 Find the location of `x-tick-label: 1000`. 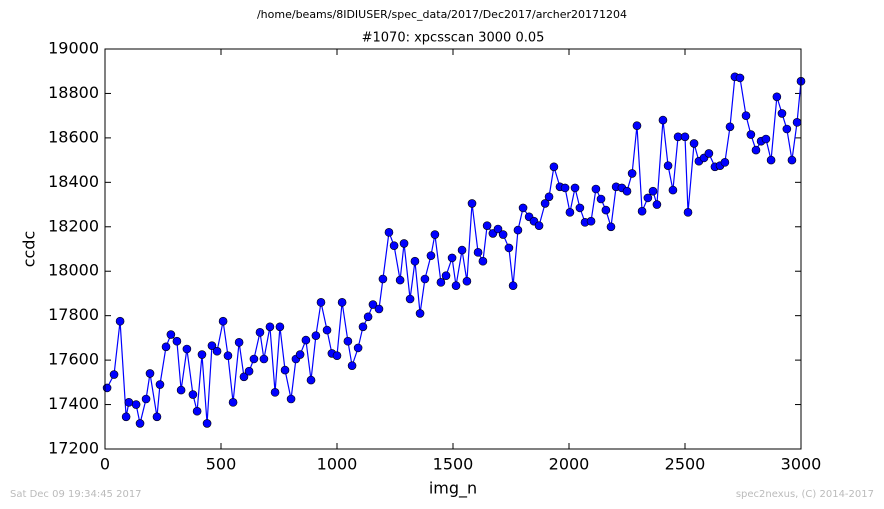

x-tick-label: 1000 is located at coordinates (337, 464).